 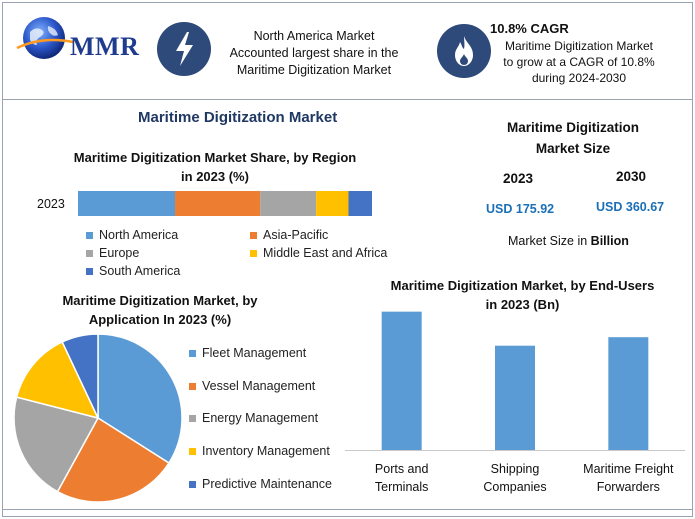 What do you see at coordinates (113, 459) in the screenshot?
I see `pie-slice-vessel-management` at bounding box center [113, 459].